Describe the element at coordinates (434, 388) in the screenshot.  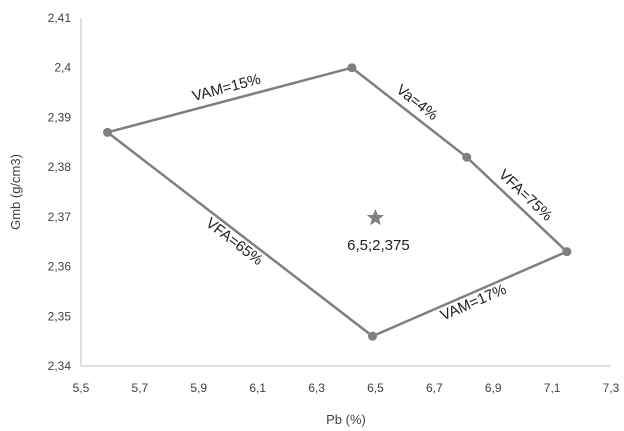
I see `x-tick-label: 6,7` at that location.